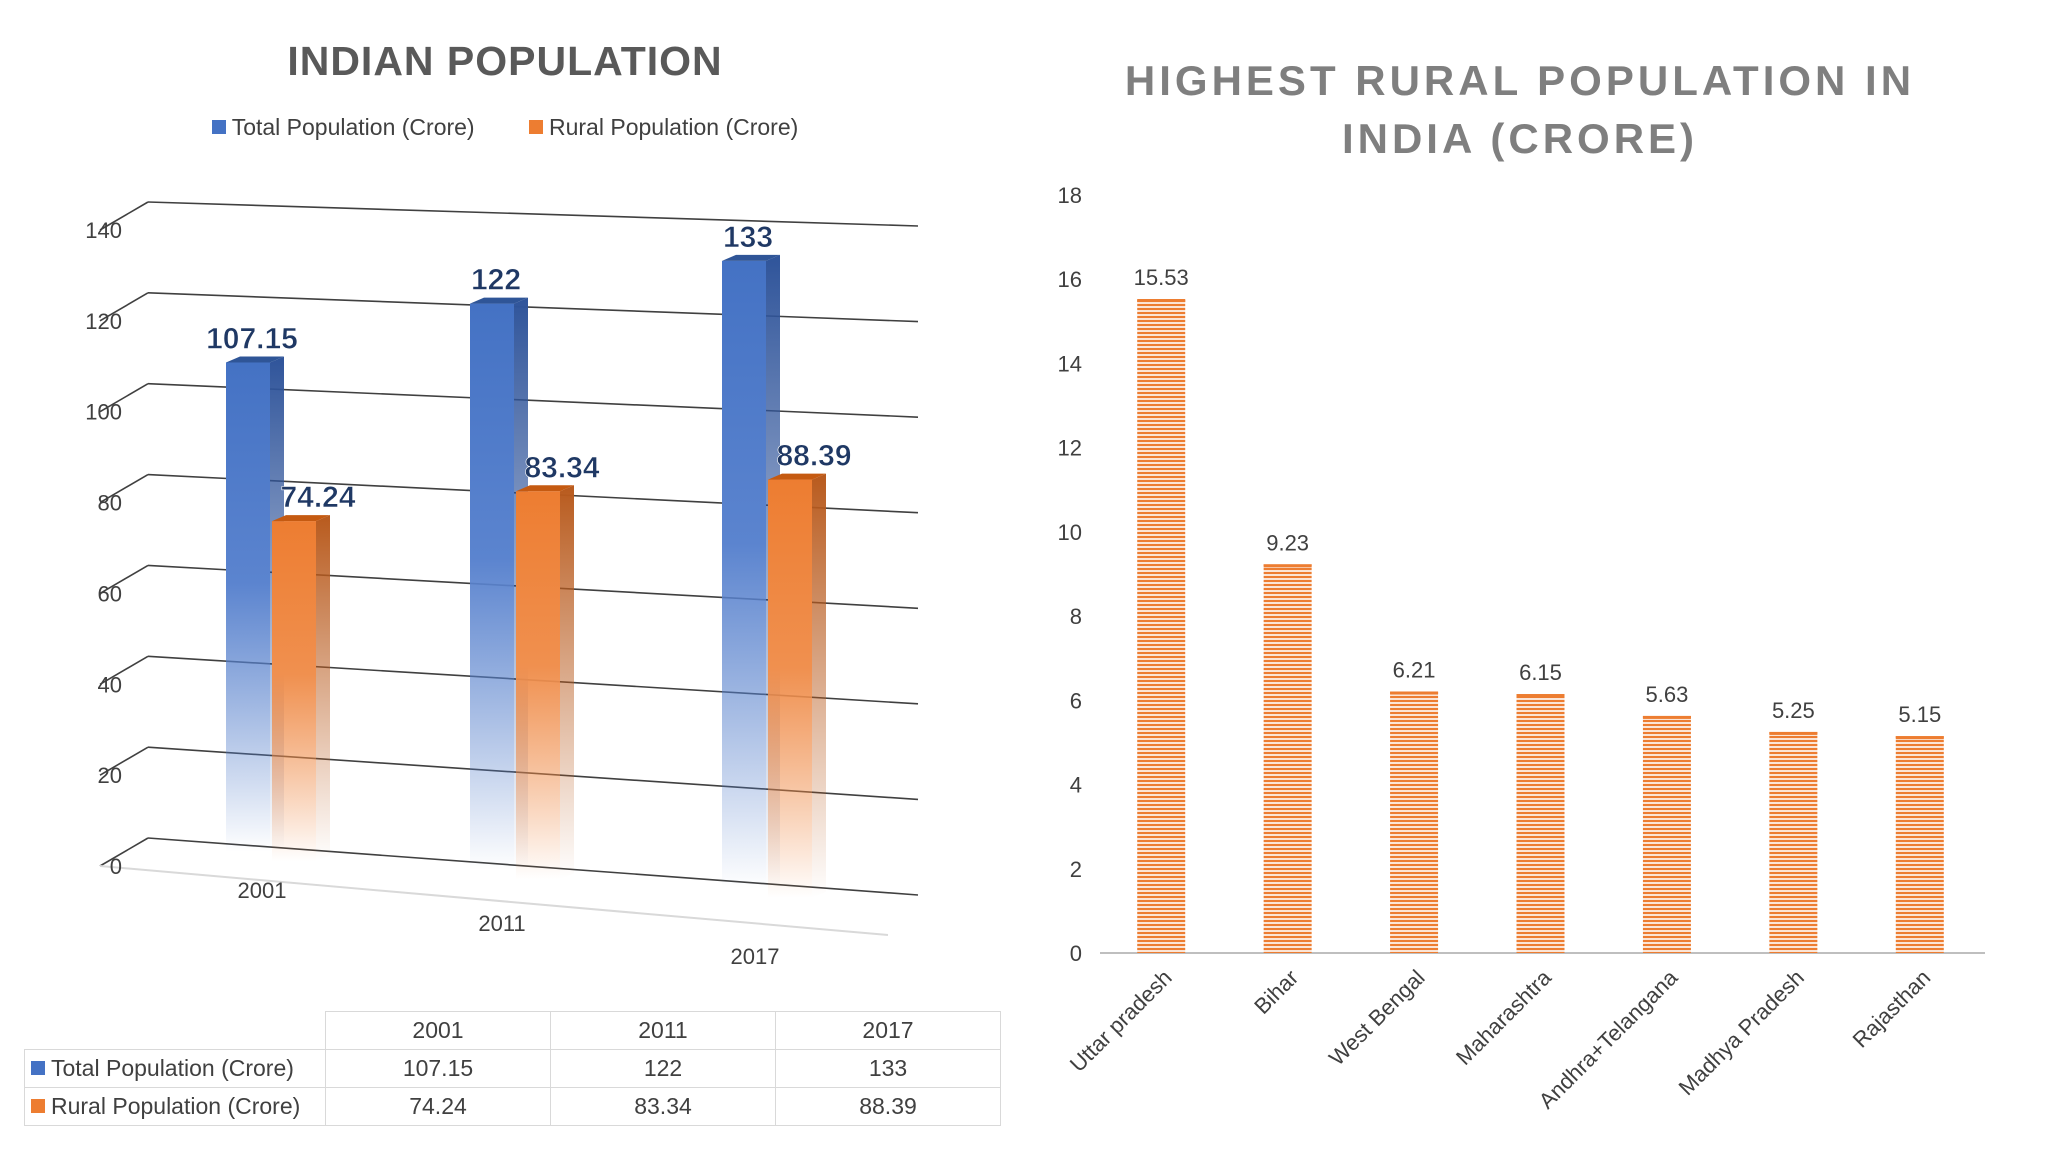 This screenshot has height=1152, width=2048. Describe the element at coordinates (1076, 785) in the screenshot. I see `y-tick-label: 4` at that location.